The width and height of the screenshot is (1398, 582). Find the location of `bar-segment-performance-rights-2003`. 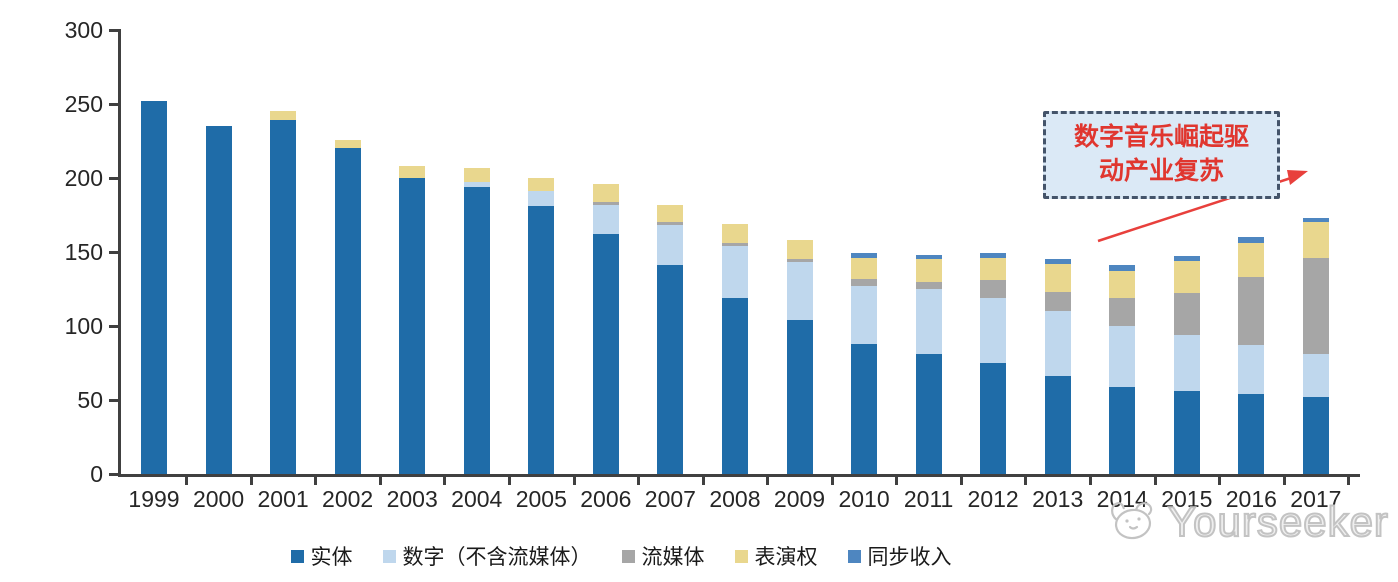

bar-segment-performance-rights-2003 is located at coordinates (412, 172).